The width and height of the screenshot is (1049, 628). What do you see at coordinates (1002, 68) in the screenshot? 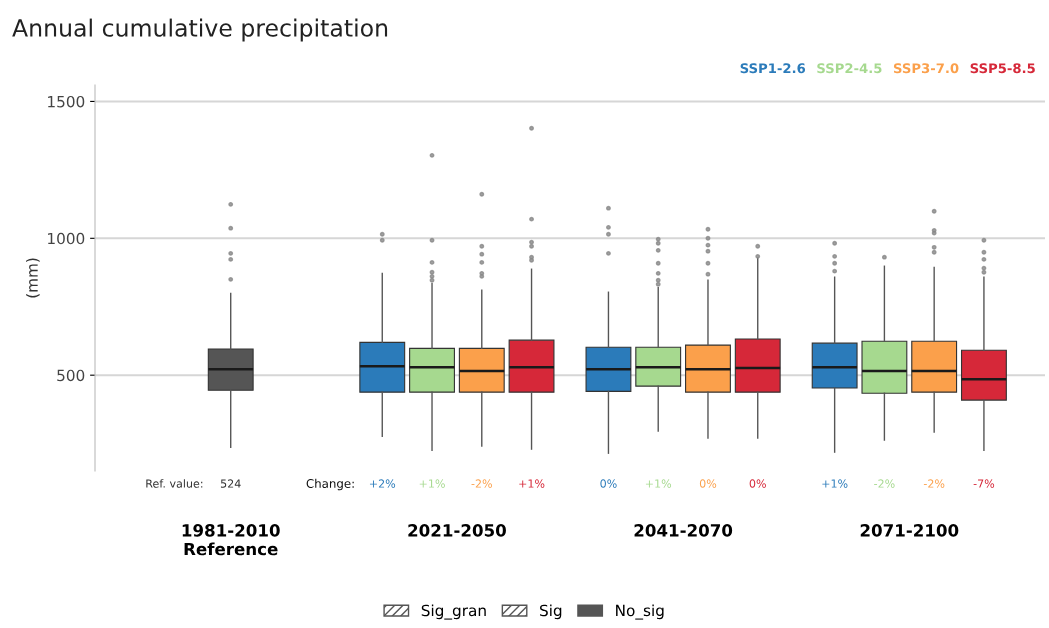
I see `text: SSP5-8.5` at bounding box center [1002, 68].